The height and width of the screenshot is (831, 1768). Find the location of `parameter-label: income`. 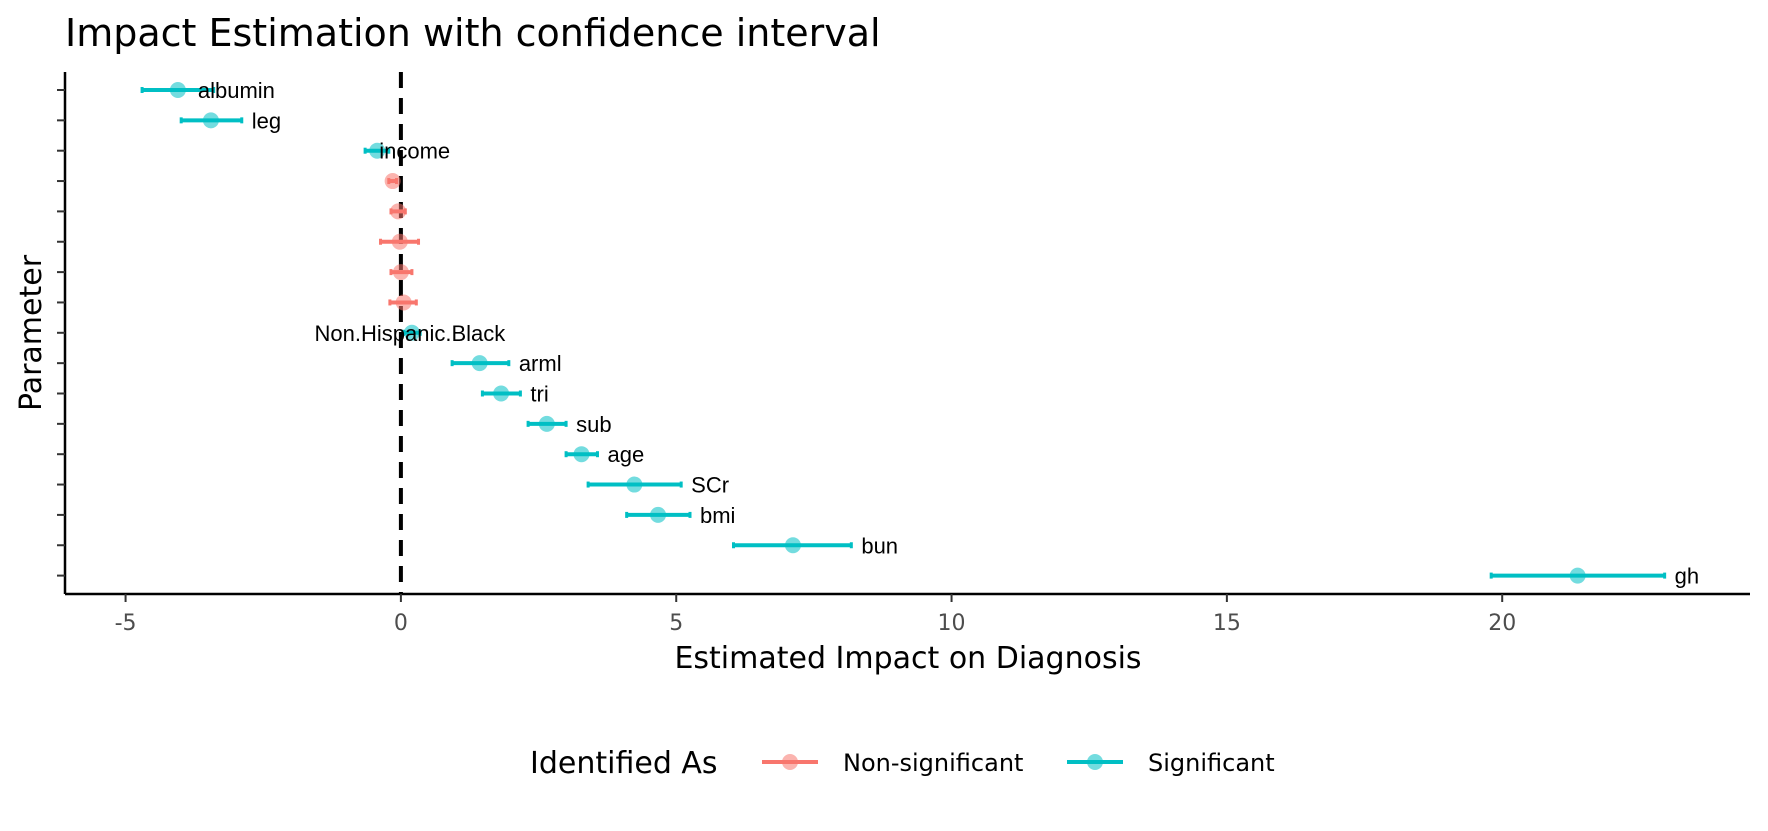

parameter-label: income is located at coordinates (414, 151).